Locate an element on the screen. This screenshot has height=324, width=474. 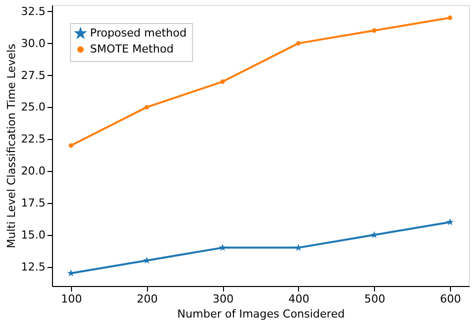
x-axis-title: Number of Images Considered is located at coordinates (261, 314).